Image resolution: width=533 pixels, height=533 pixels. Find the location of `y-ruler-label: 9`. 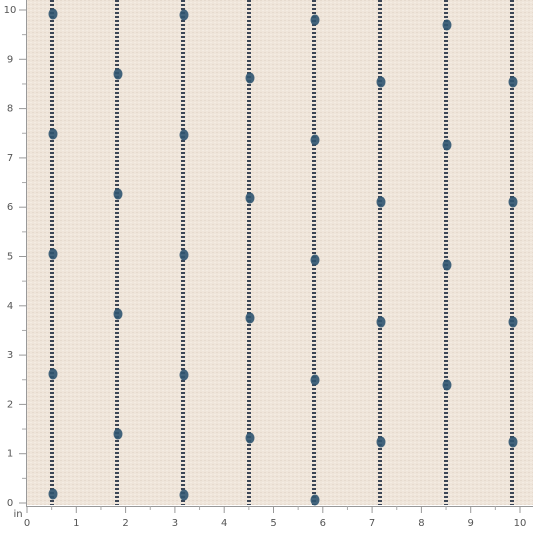

y-ruler-label: 9 is located at coordinates (10, 59).